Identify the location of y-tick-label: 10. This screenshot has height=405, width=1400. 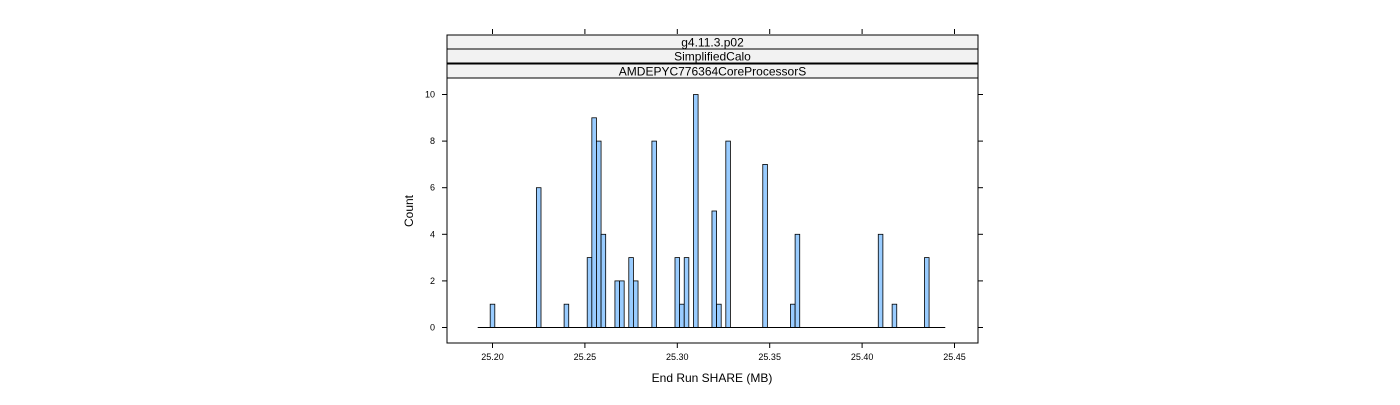
(430, 95).